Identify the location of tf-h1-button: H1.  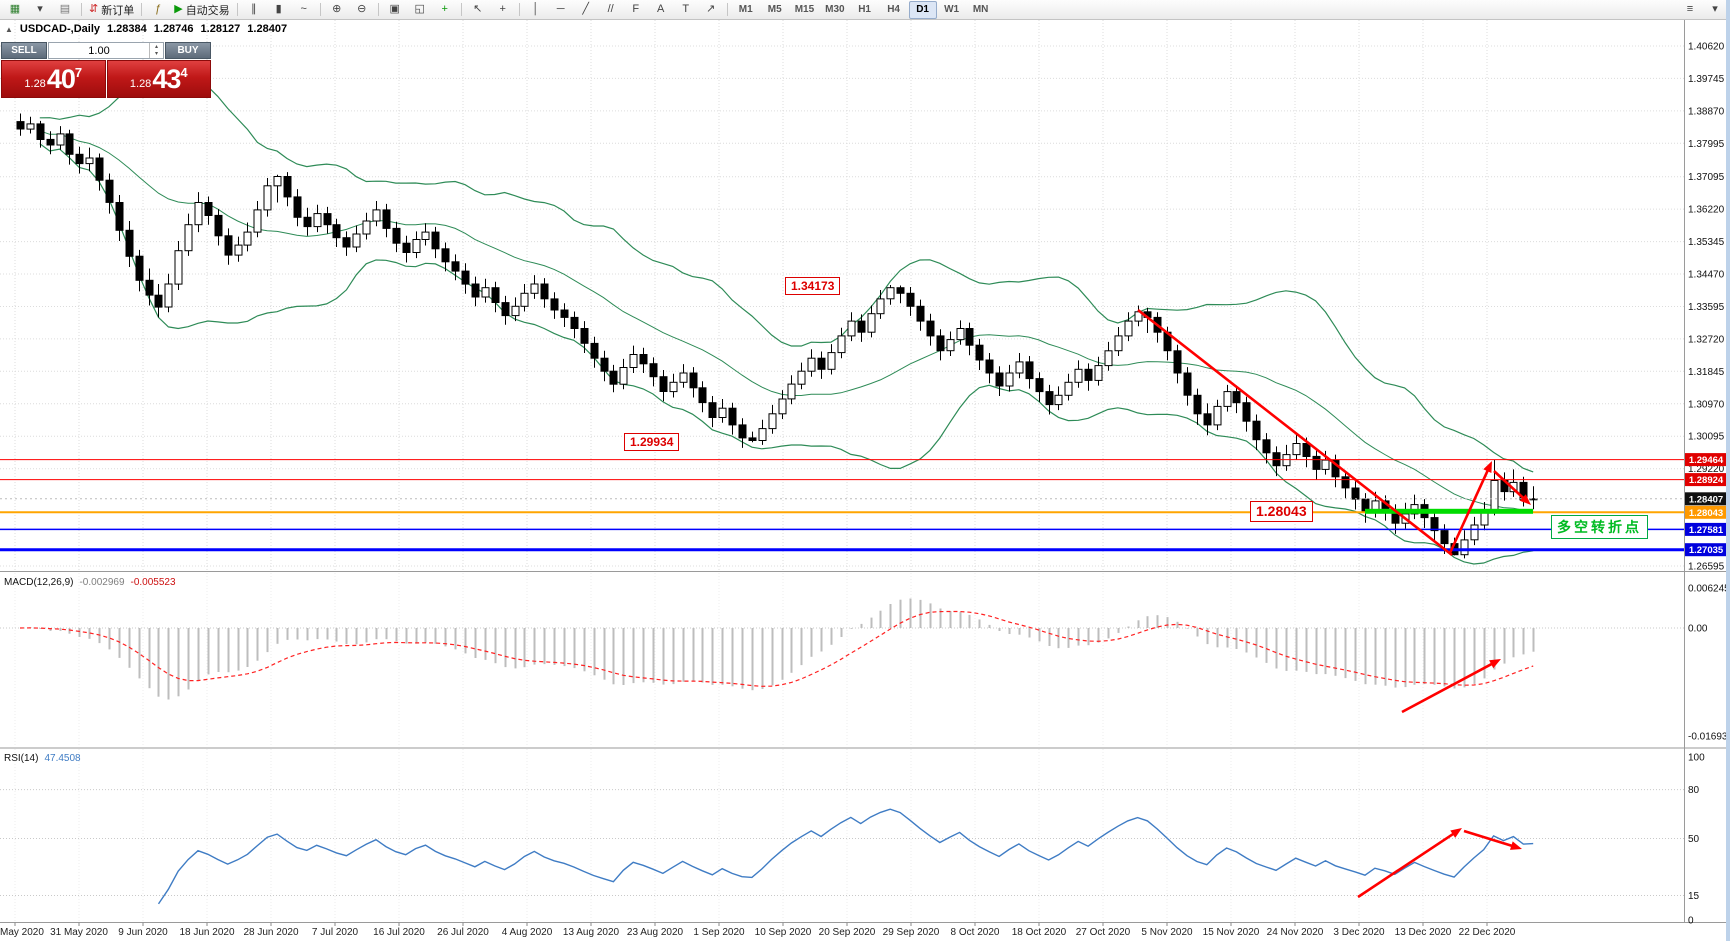
(864, 9).